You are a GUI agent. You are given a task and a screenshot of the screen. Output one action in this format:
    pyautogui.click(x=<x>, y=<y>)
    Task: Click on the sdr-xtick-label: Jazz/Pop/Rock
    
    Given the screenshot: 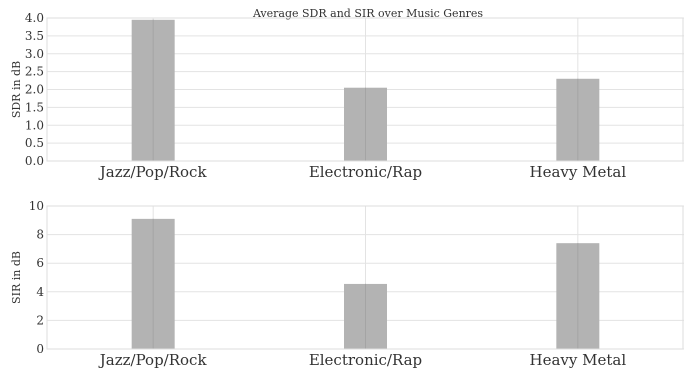 What is the action you would take?
    pyautogui.click(x=153, y=172)
    